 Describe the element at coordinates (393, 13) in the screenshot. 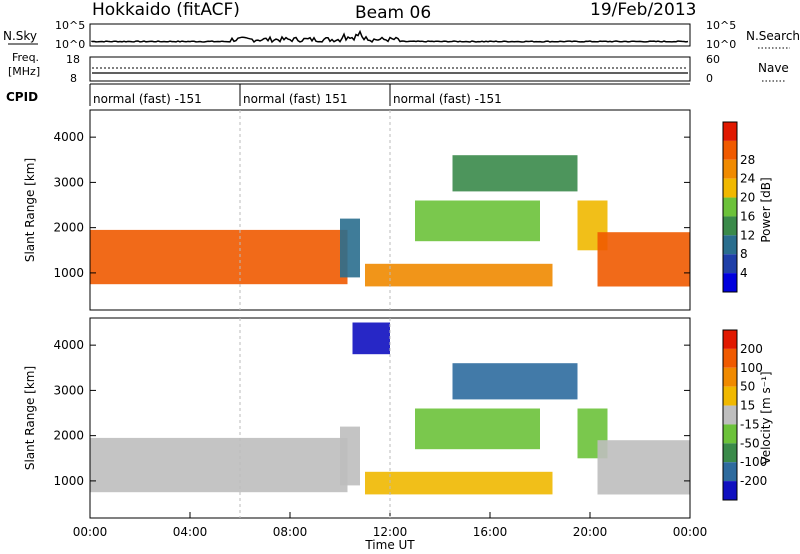

I see `beam-title: Beam 06` at that location.